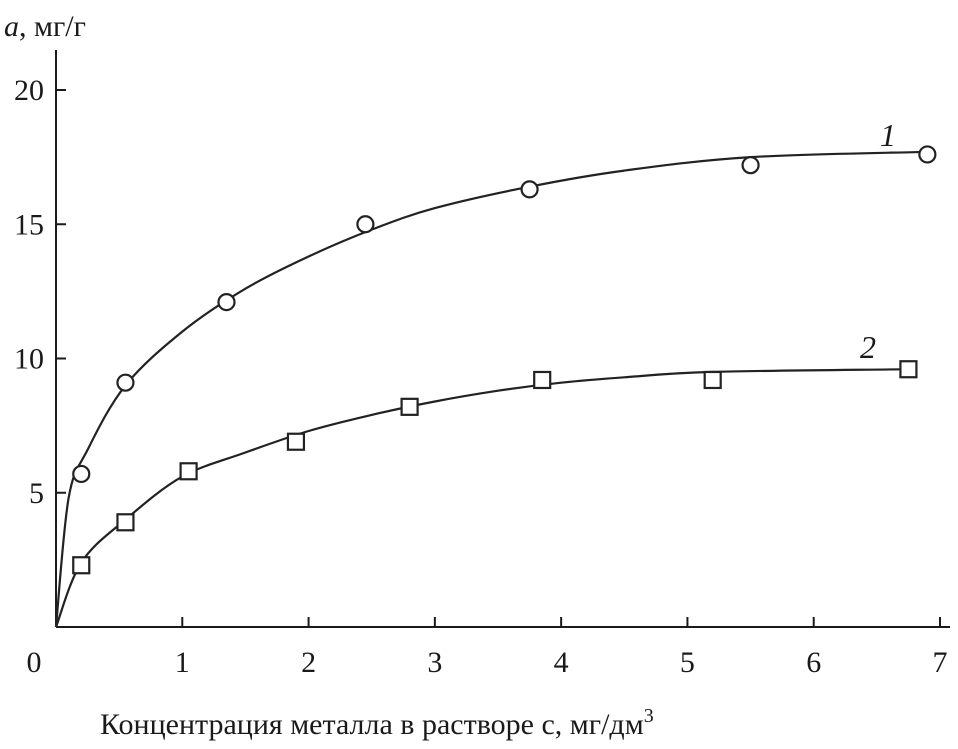  I want to click on y-tick-label: 20, so click(29, 90).